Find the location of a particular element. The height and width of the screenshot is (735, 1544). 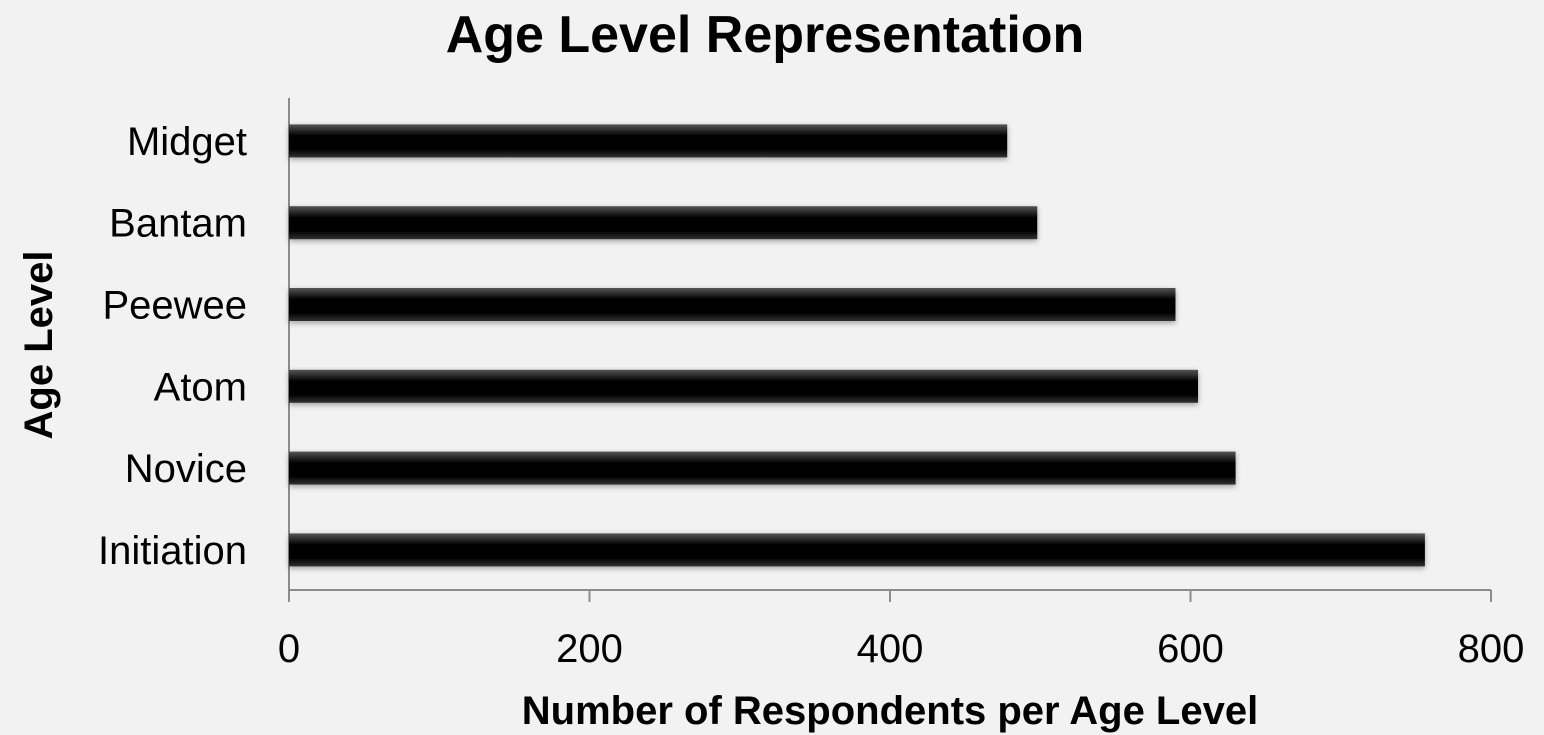

bar-midget is located at coordinates (648, 141).